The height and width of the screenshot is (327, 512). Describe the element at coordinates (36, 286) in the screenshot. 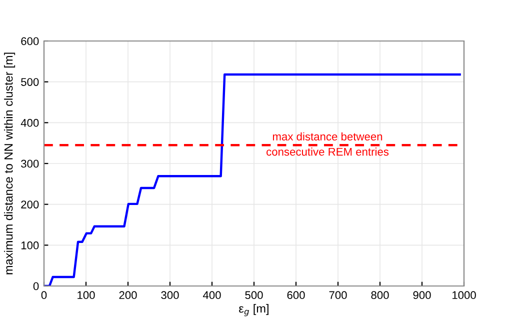

I see `y-tick-label: 0` at that location.